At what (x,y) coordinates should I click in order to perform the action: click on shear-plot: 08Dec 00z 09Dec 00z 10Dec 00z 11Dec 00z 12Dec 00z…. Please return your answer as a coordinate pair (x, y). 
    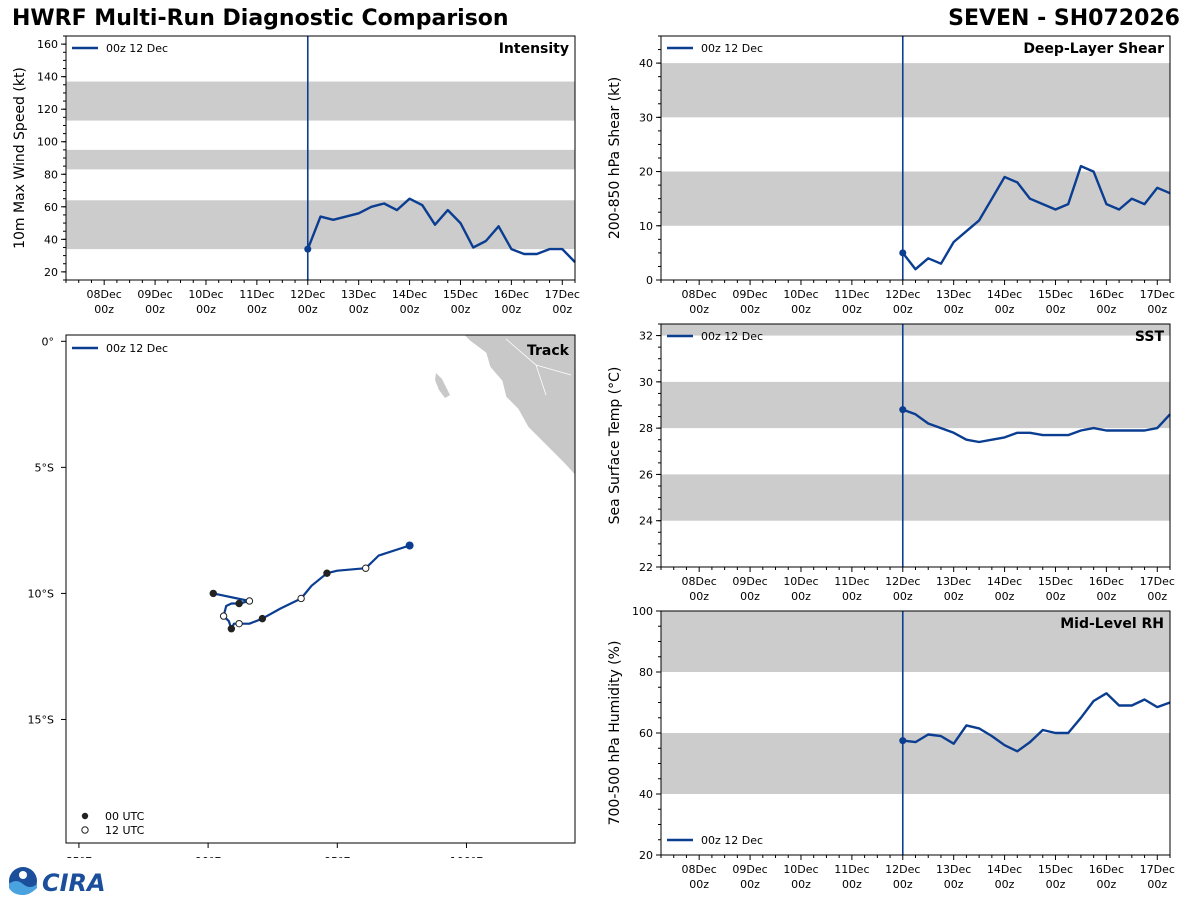
    Looking at the image, I should click on (891, 175).